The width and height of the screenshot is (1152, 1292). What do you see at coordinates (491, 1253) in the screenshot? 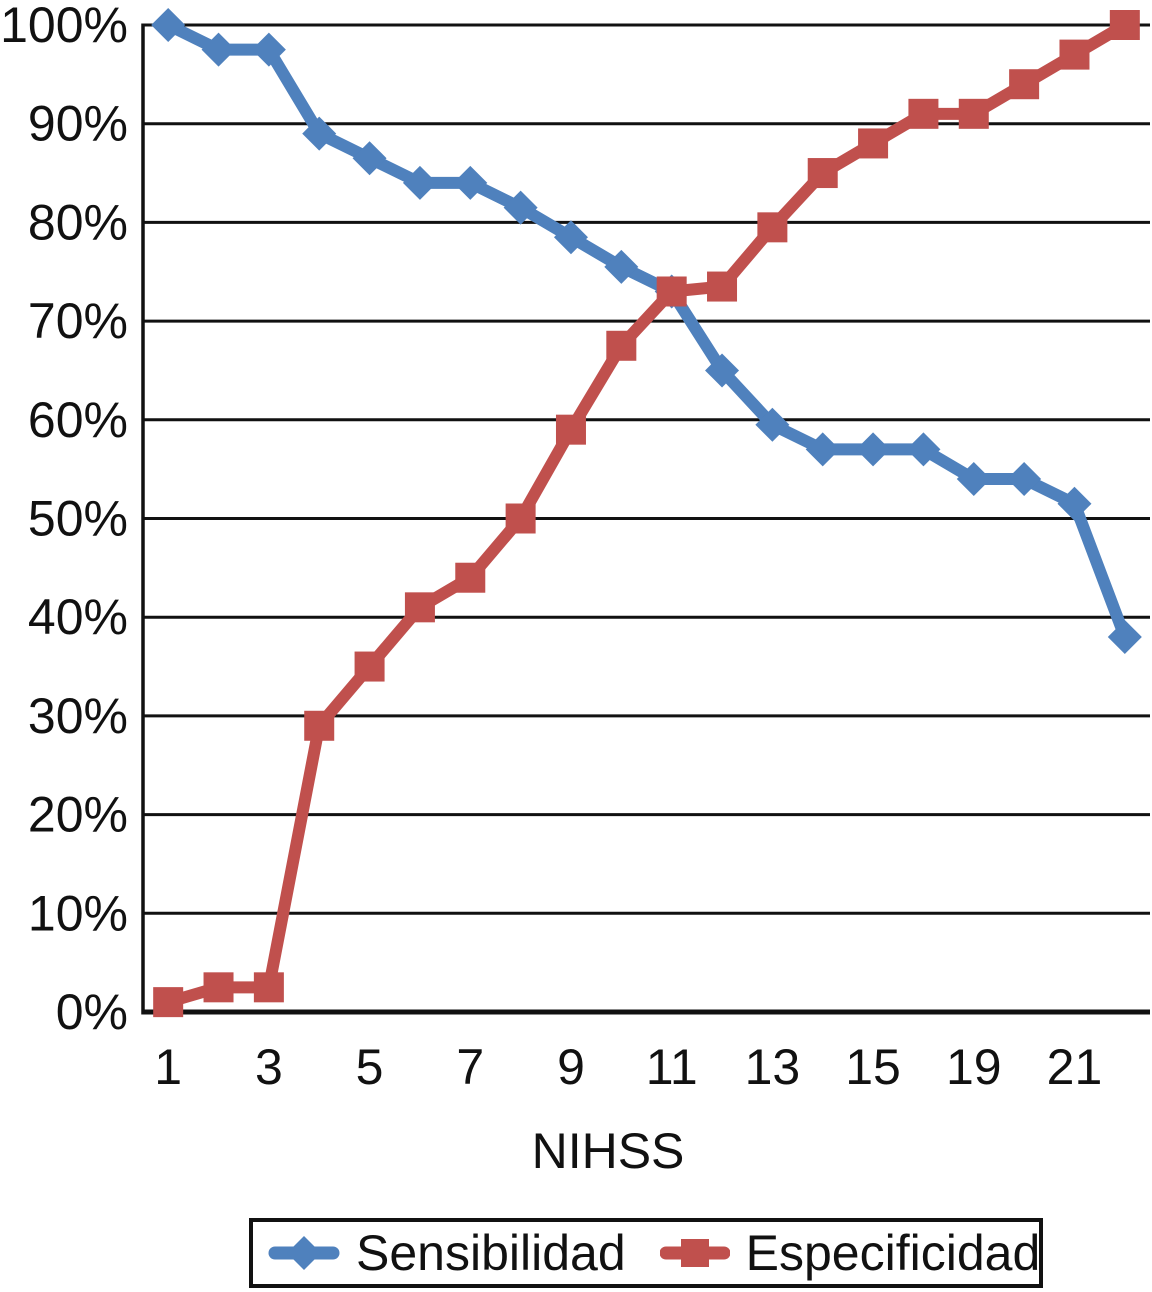
I see `legend-label-sensibilidad: Sensibilidad` at bounding box center [491, 1253].